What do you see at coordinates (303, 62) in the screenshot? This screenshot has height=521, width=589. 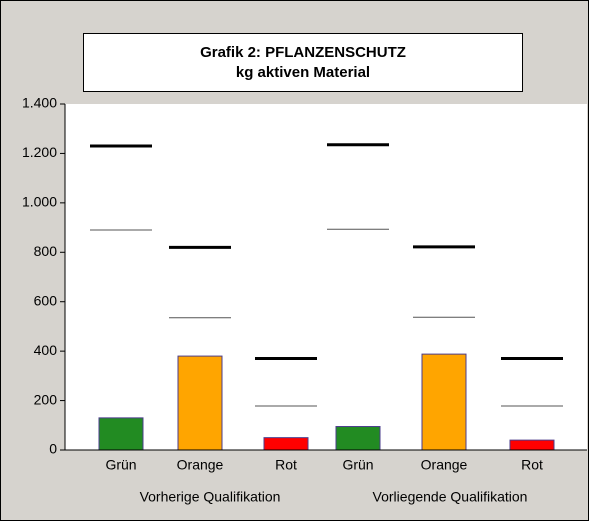 I see `title-box` at bounding box center [303, 62].